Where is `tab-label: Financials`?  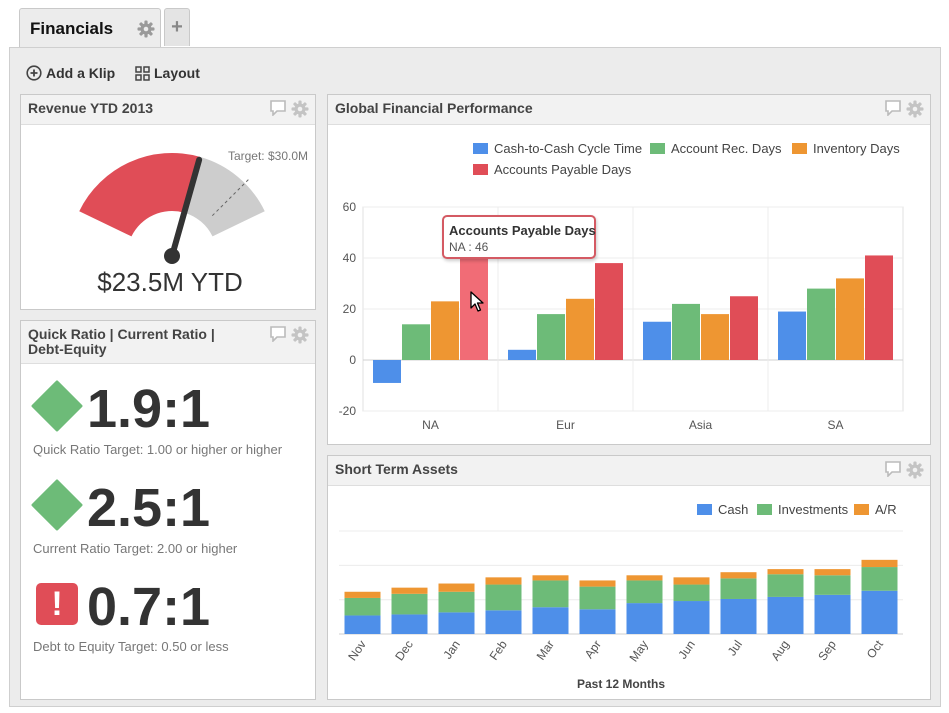 tab-label: Financials is located at coordinates (72, 28).